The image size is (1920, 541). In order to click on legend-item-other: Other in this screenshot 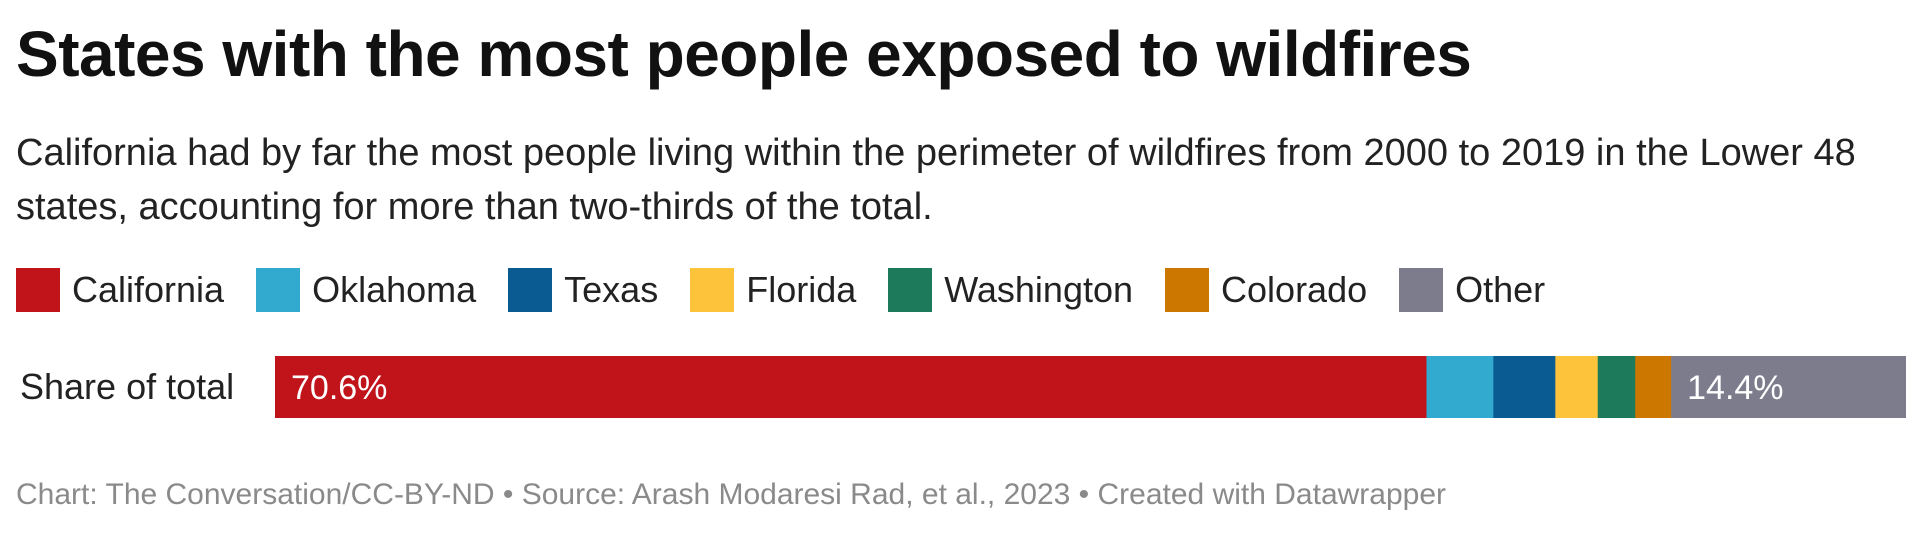, I will do `click(1472, 290)`.